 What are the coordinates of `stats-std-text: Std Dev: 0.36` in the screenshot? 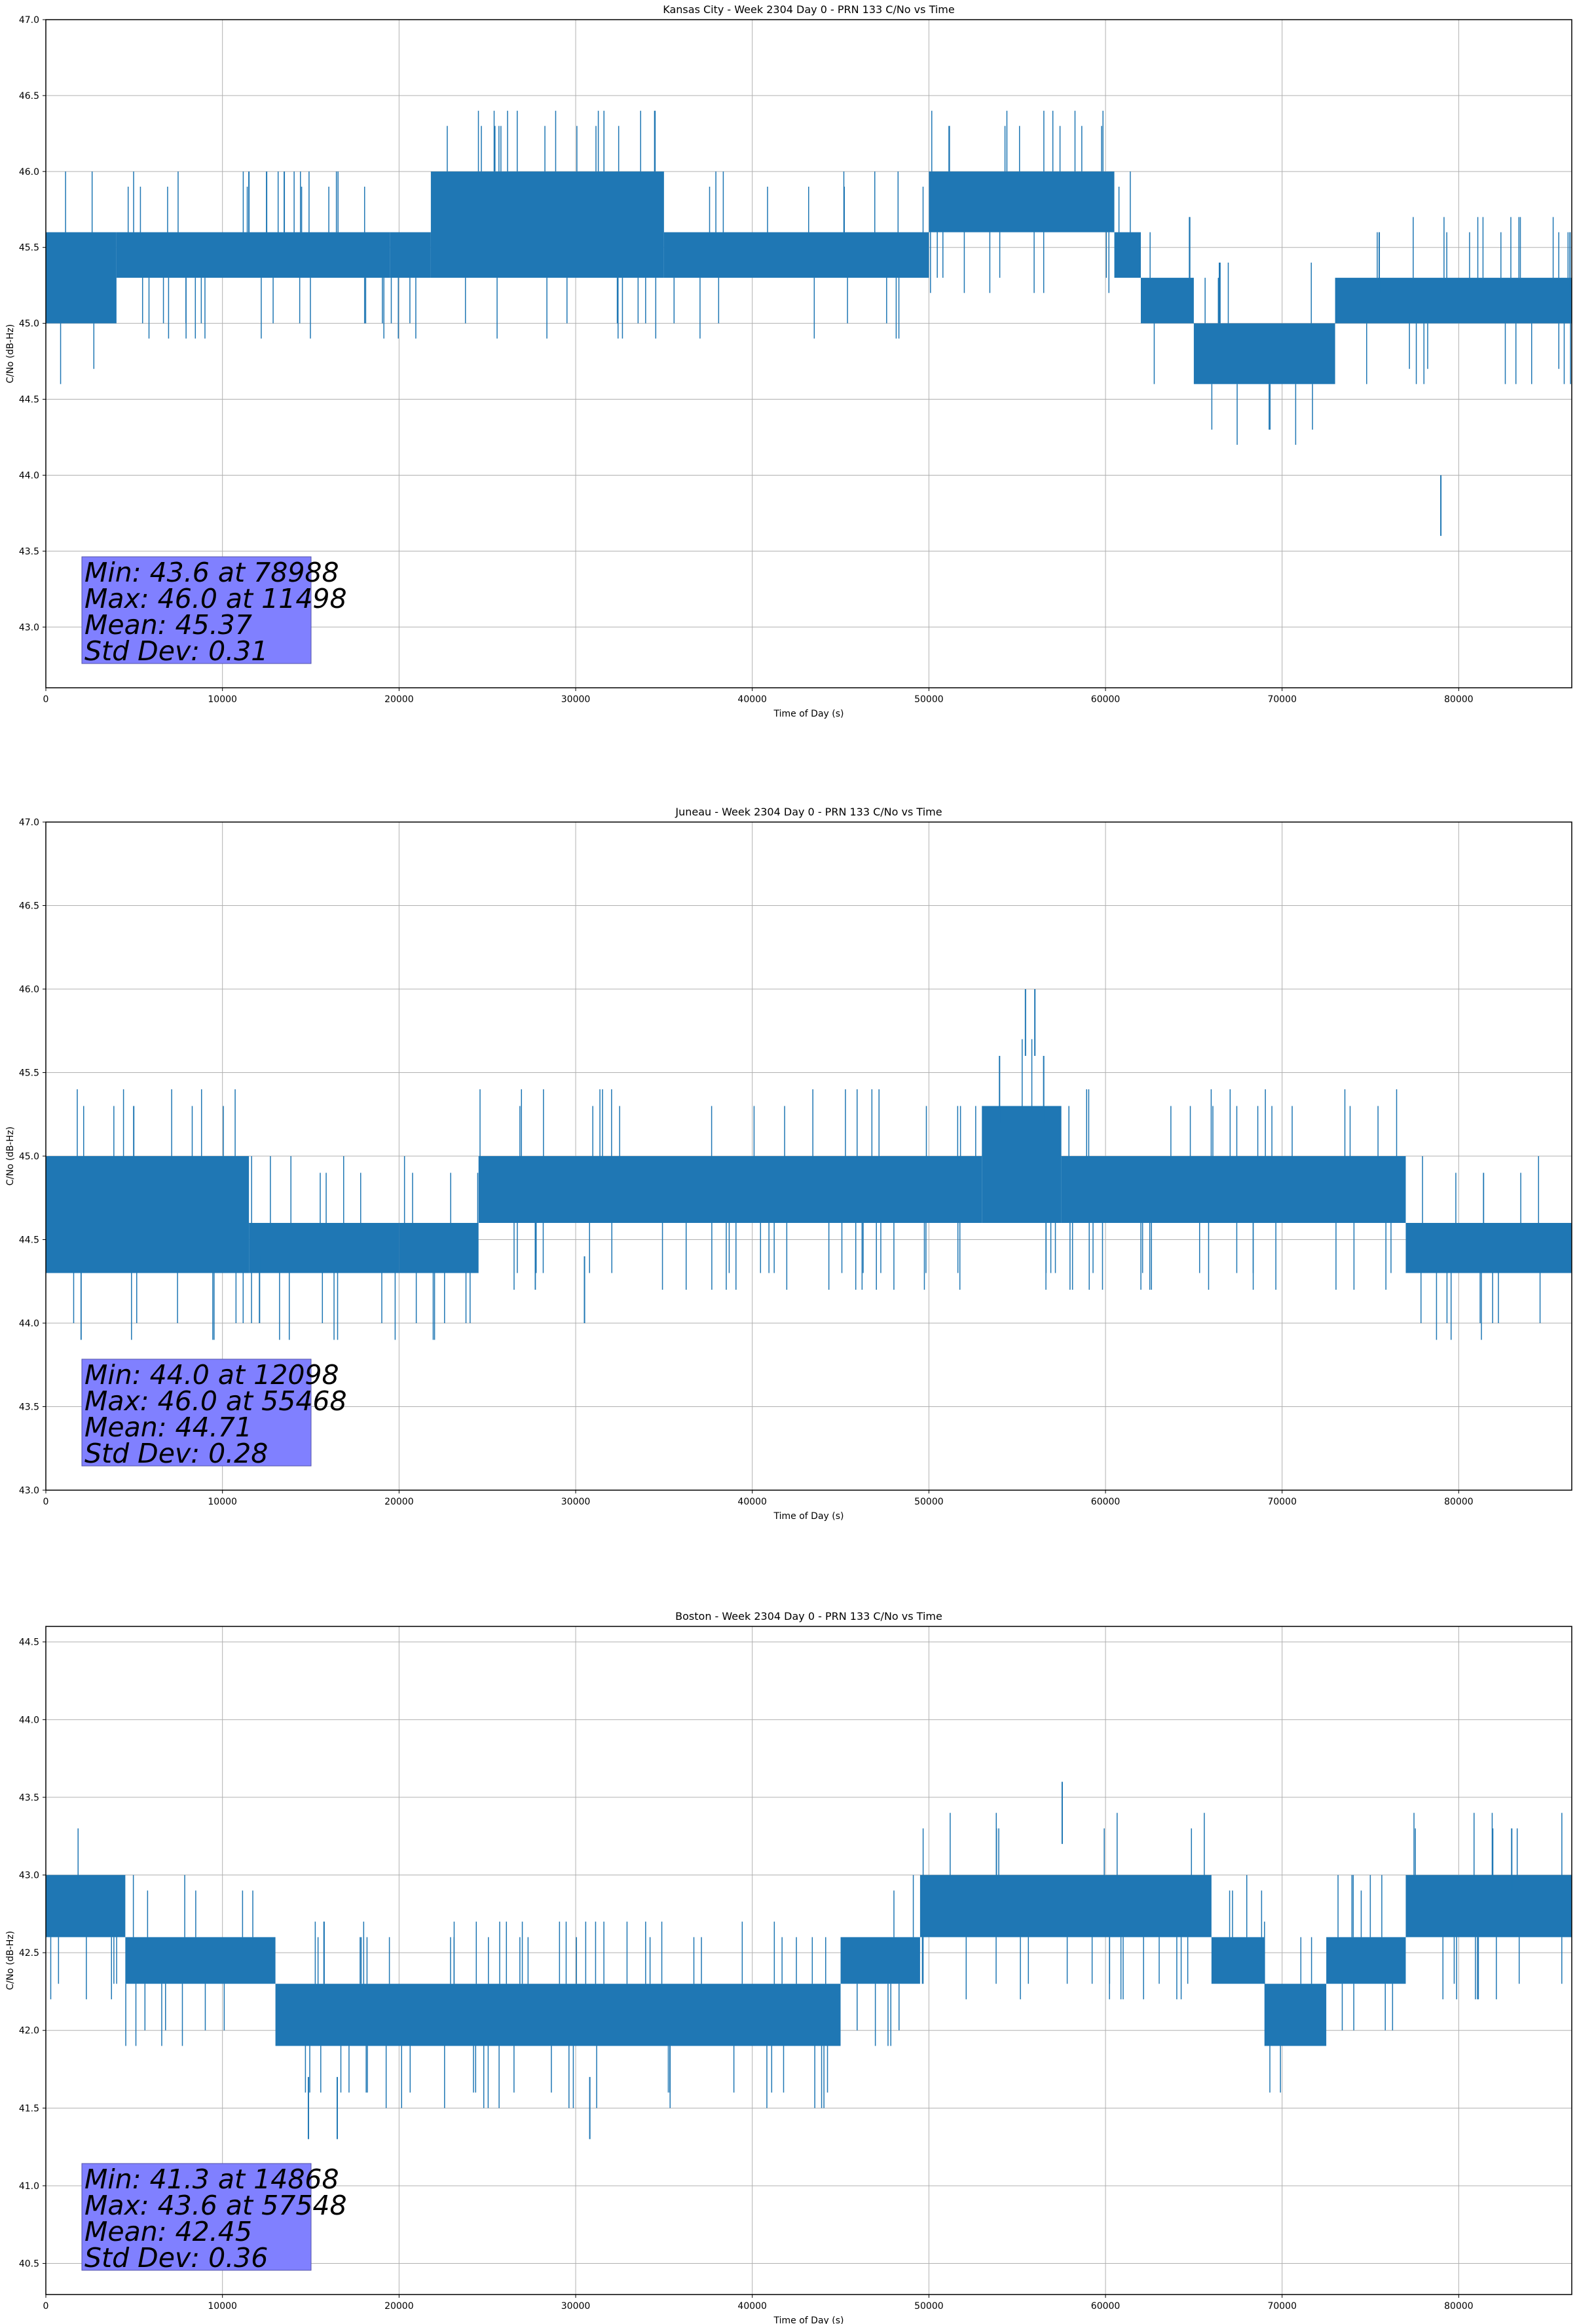 It's located at (176, 2258).